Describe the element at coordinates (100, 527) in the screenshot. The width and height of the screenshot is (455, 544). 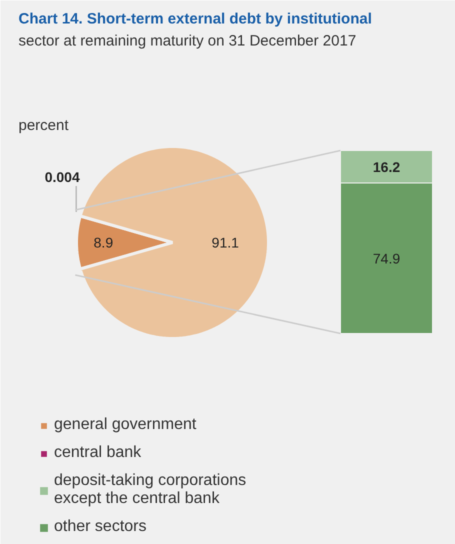
I see `legend-label: other sectors` at that location.